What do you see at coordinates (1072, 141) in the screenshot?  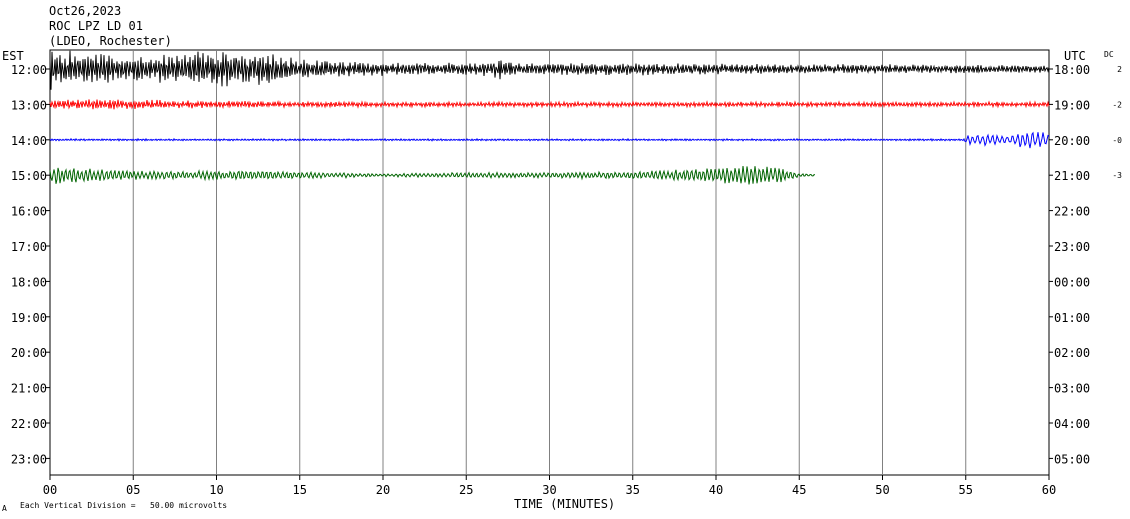 I see `row-label-utc-20:00: 20:00` at bounding box center [1072, 141].